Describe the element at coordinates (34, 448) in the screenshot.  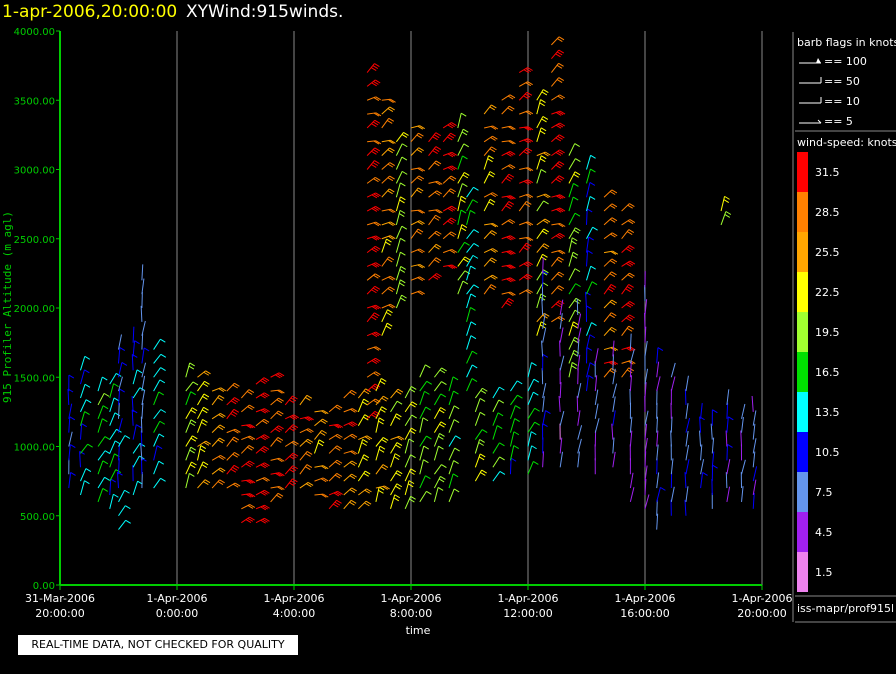
I see `y-tick-label: 1000.00` at that location.